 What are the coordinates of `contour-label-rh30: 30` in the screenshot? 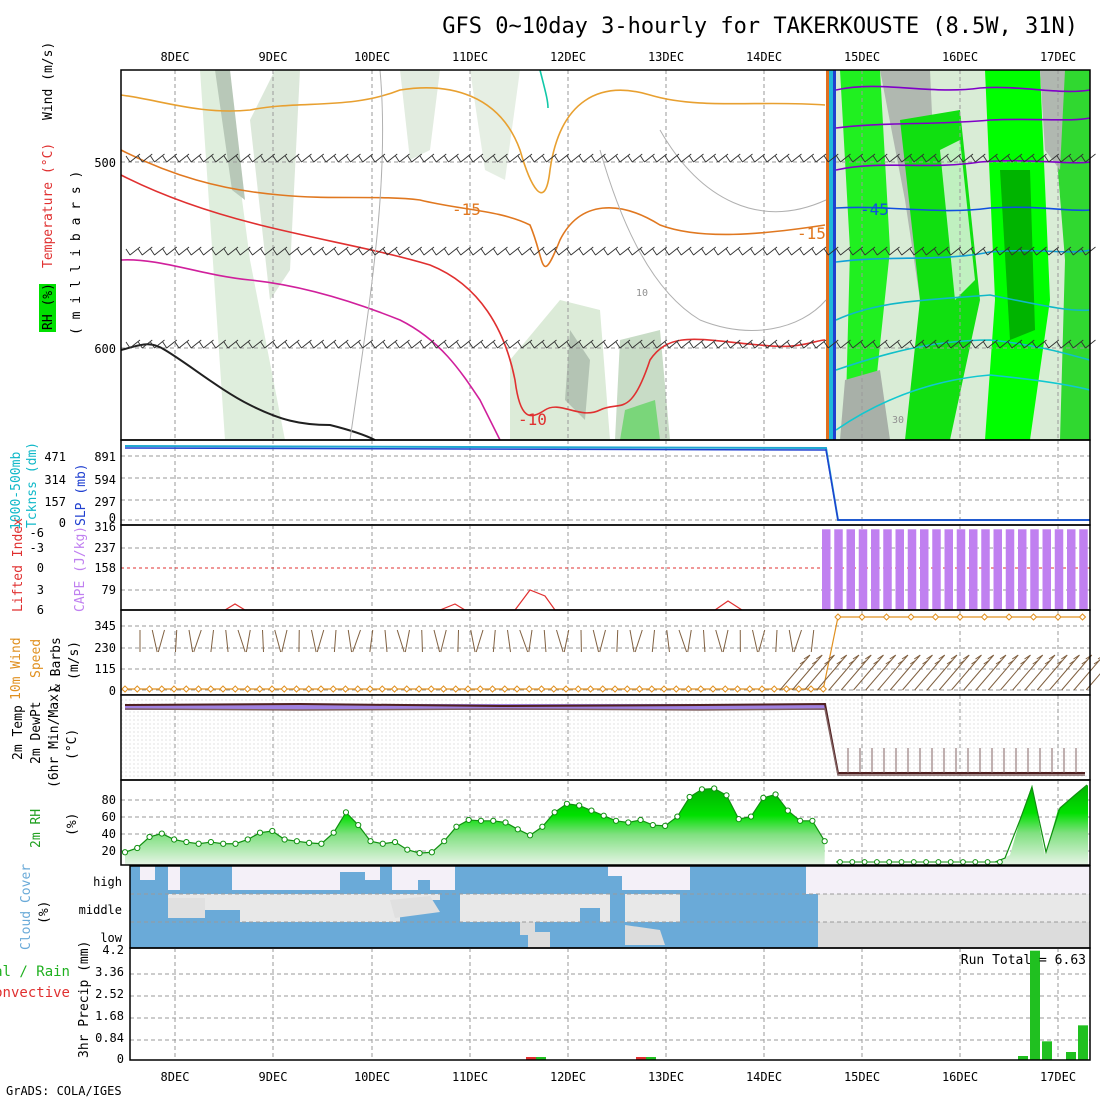 It's located at (898, 420).